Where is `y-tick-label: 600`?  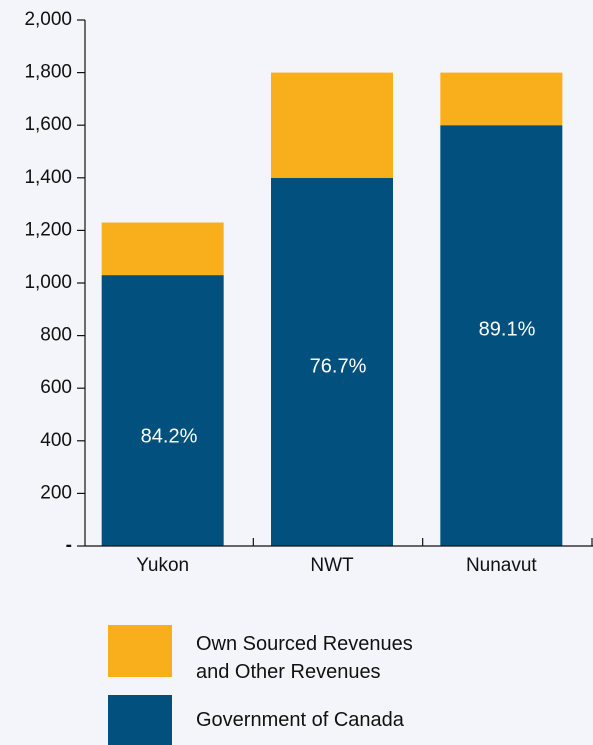 y-tick-label: 600 is located at coordinates (56, 387).